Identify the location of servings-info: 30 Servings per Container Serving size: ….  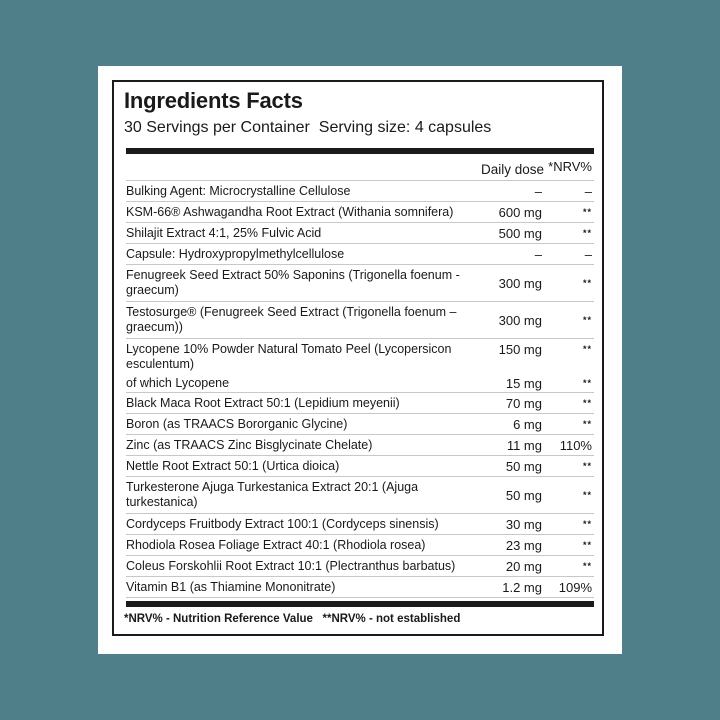
(308, 127).